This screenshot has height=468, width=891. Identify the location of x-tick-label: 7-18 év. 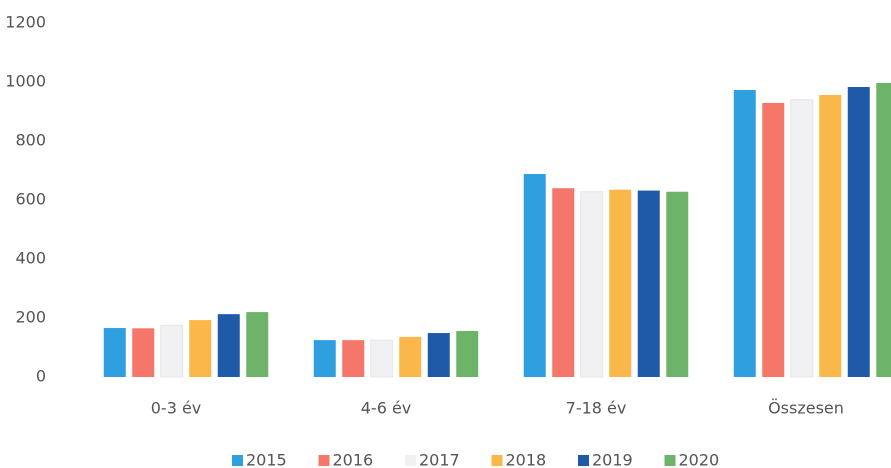
(596, 408).